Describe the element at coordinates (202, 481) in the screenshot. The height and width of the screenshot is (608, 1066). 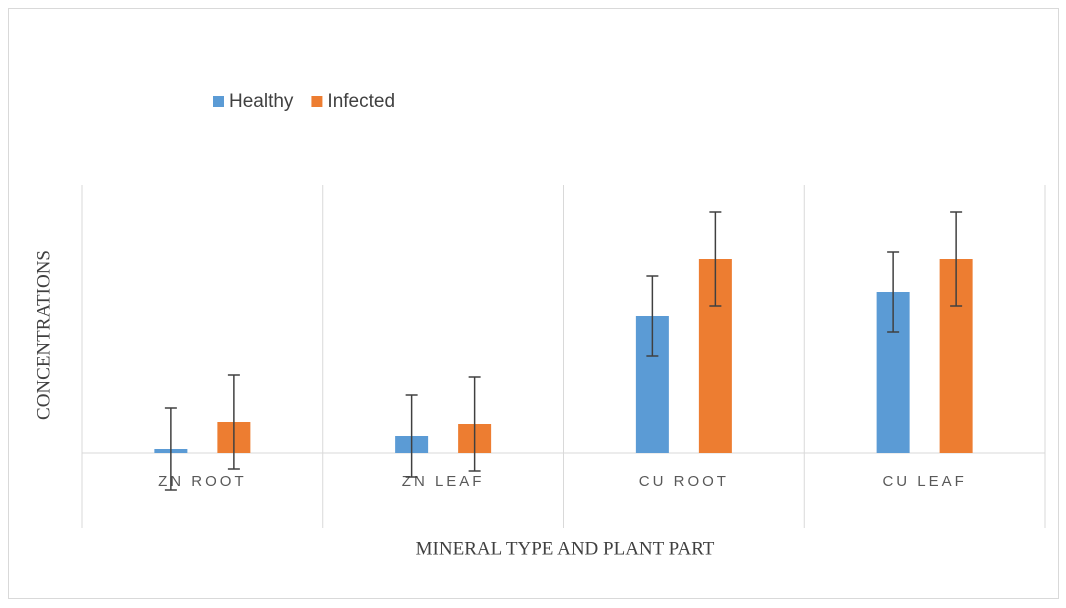
I see `x-tick-label: ZN ROOT` at that location.